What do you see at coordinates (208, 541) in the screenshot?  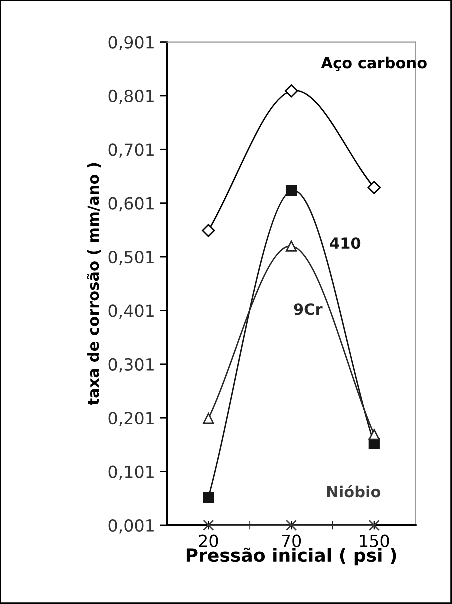 I see `x-tick-label: 20` at bounding box center [208, 541].